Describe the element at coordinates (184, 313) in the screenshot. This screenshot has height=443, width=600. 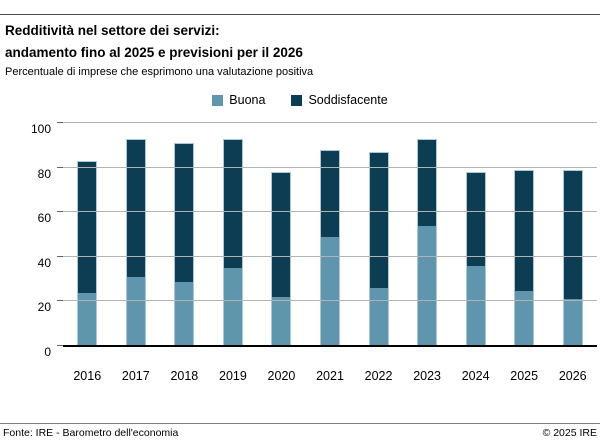
I see `bar-segment-buona-2018` at that location.